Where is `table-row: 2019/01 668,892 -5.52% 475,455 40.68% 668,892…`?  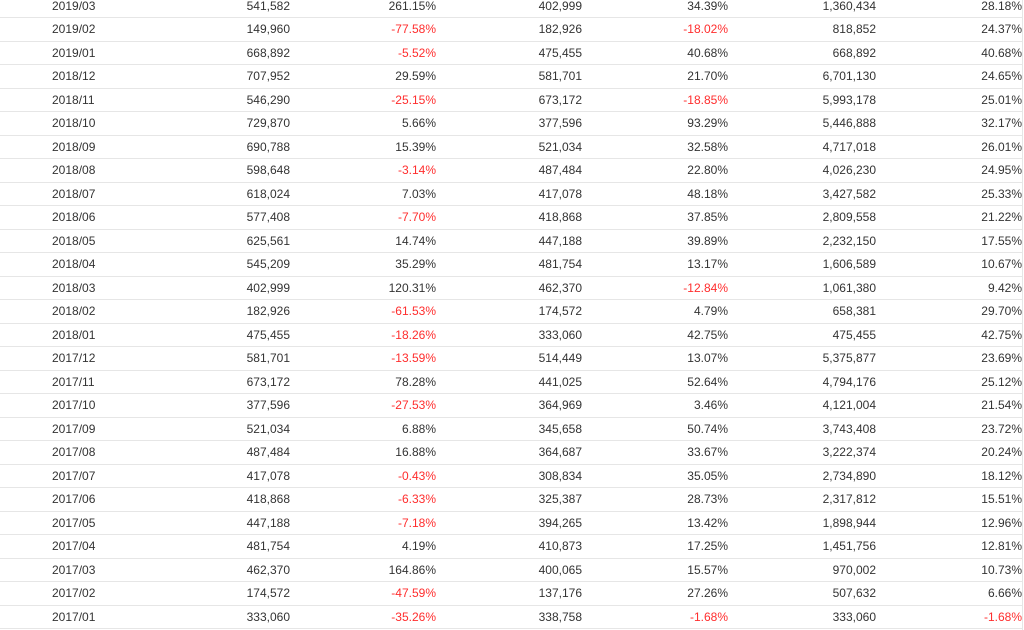
table-row: 2019/01 668,892 -5.52% 475,455 40.68% 668,892… is located at coordinates (511, 53).